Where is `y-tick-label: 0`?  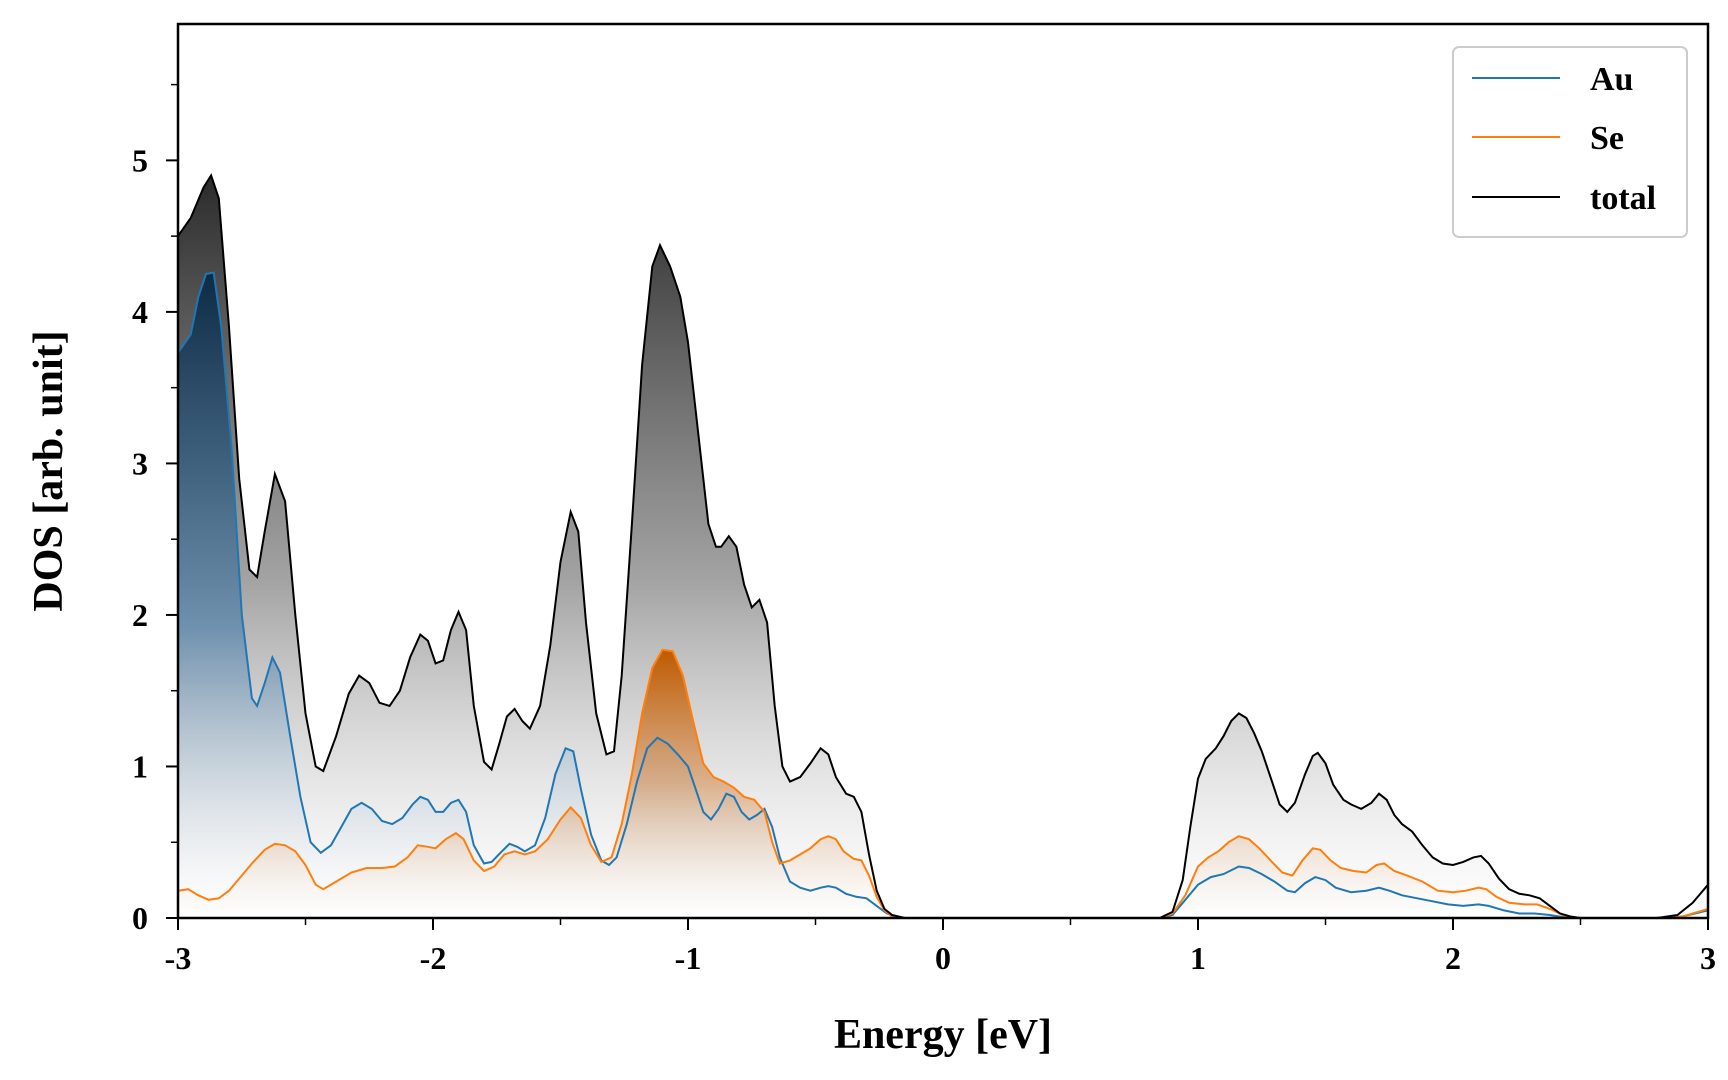
y-tick-label: 0 is located at coordinates (140, 918).